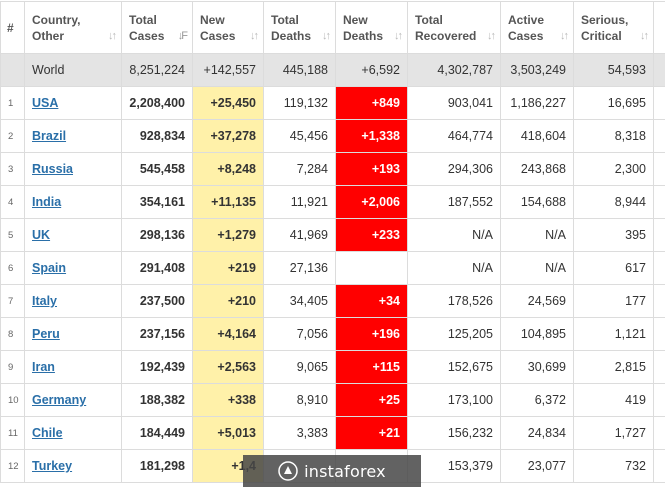  Describe the element at coordinates (371, 433) in the screenshot. I see `new-deaths-cell: +21` at that location.